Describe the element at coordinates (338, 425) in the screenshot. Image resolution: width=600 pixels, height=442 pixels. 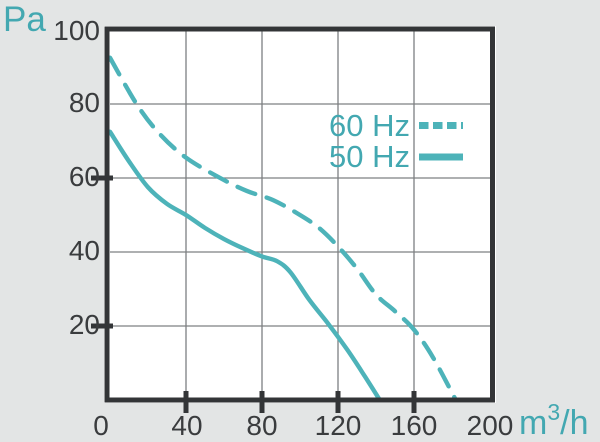
I see `x-tick-label-120: 120` at that location.